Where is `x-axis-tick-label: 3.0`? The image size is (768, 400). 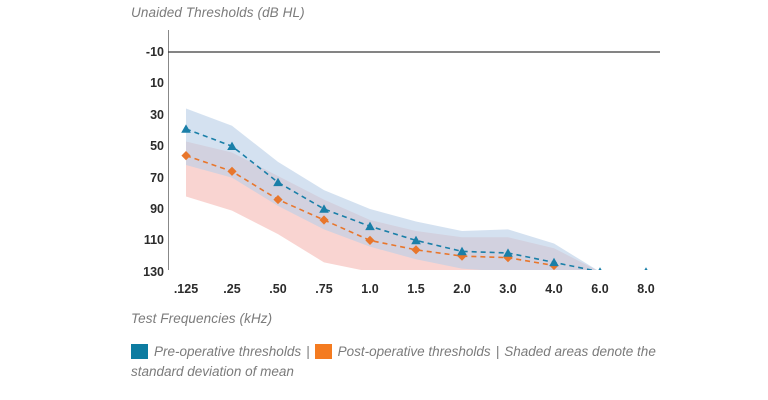
x-axis-tick-label: 3.0 is located at coordinates (508, 289).